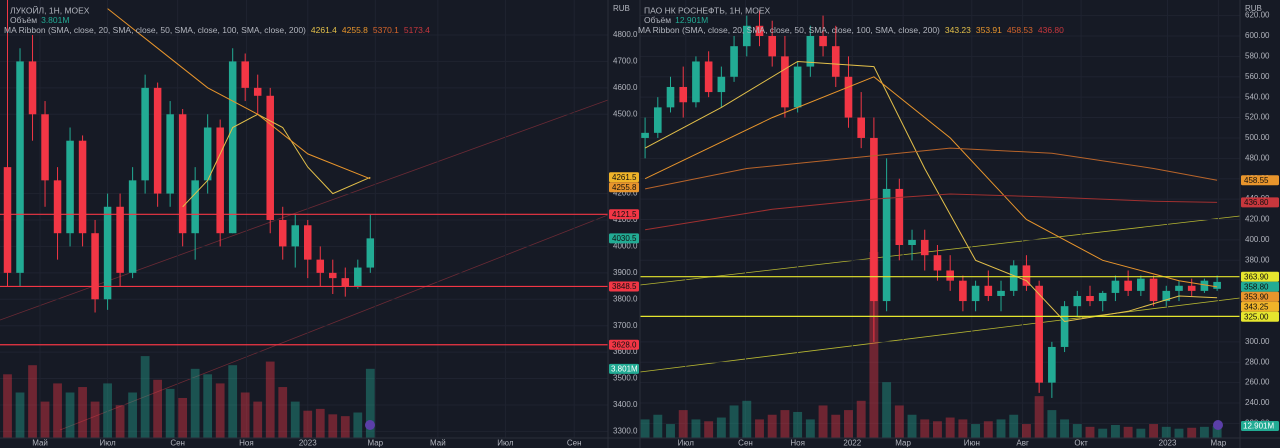 This screenshot has height=448, width=1280. Describe the element at coordinates (1022, 443) in the screenshot. I see `x-tick-label: Авг` at that location.